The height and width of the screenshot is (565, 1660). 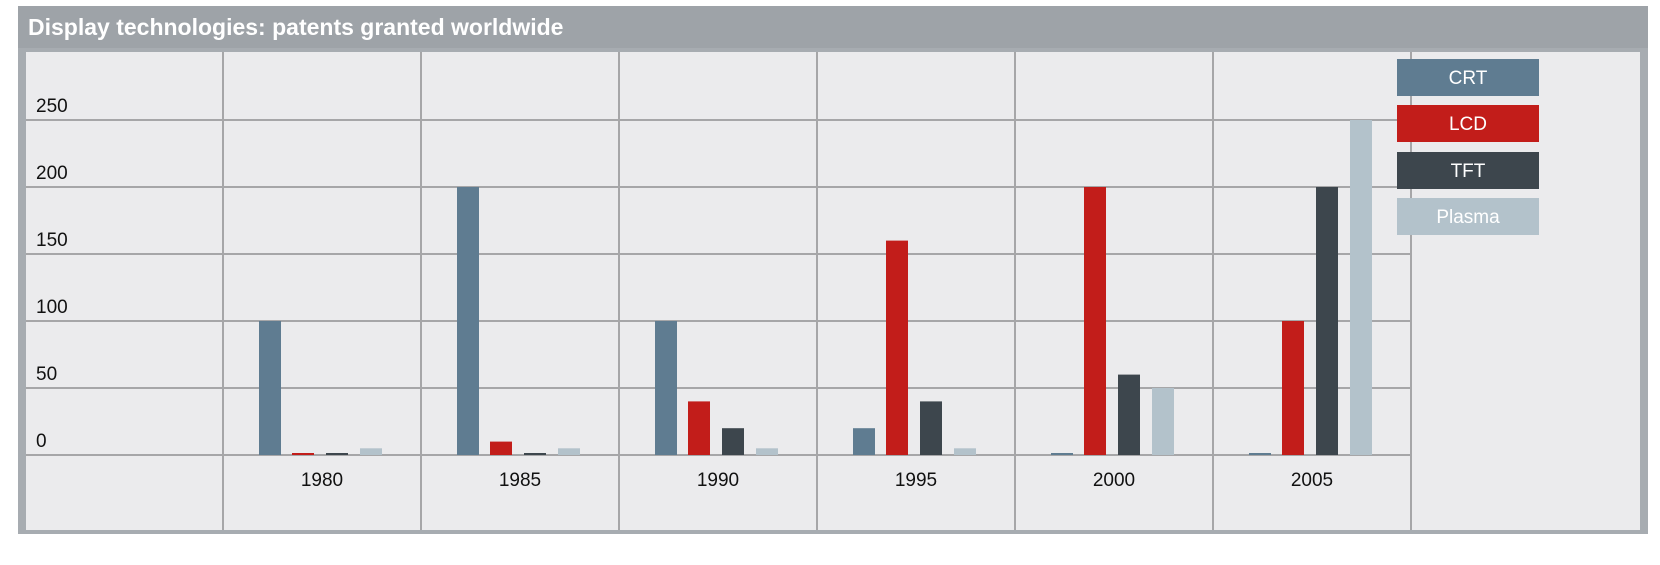 What do you see at coordinates (1293, 388) in the screenshot?
I see `bar-lcd-2005` at bounding box center [1293, 388].